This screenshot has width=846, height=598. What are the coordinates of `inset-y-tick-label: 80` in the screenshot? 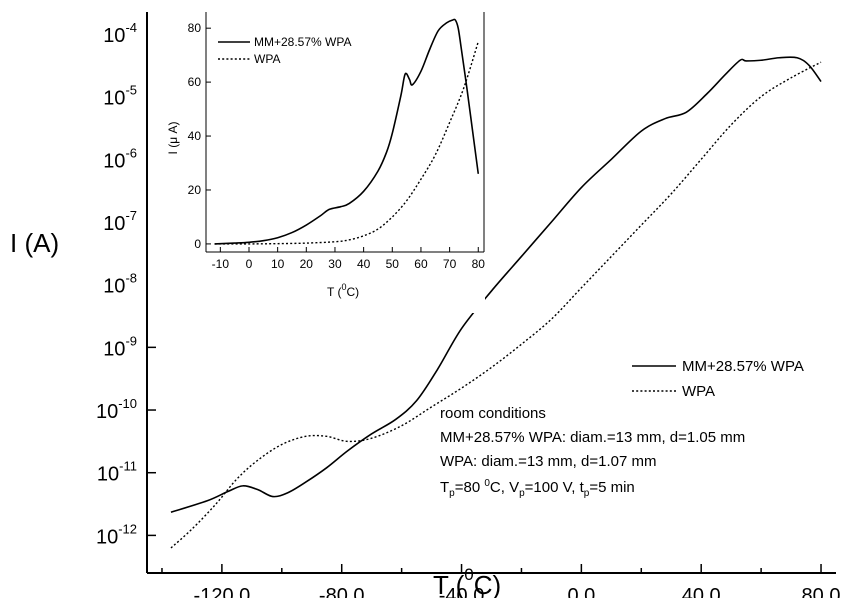 It's located at (195, 28).